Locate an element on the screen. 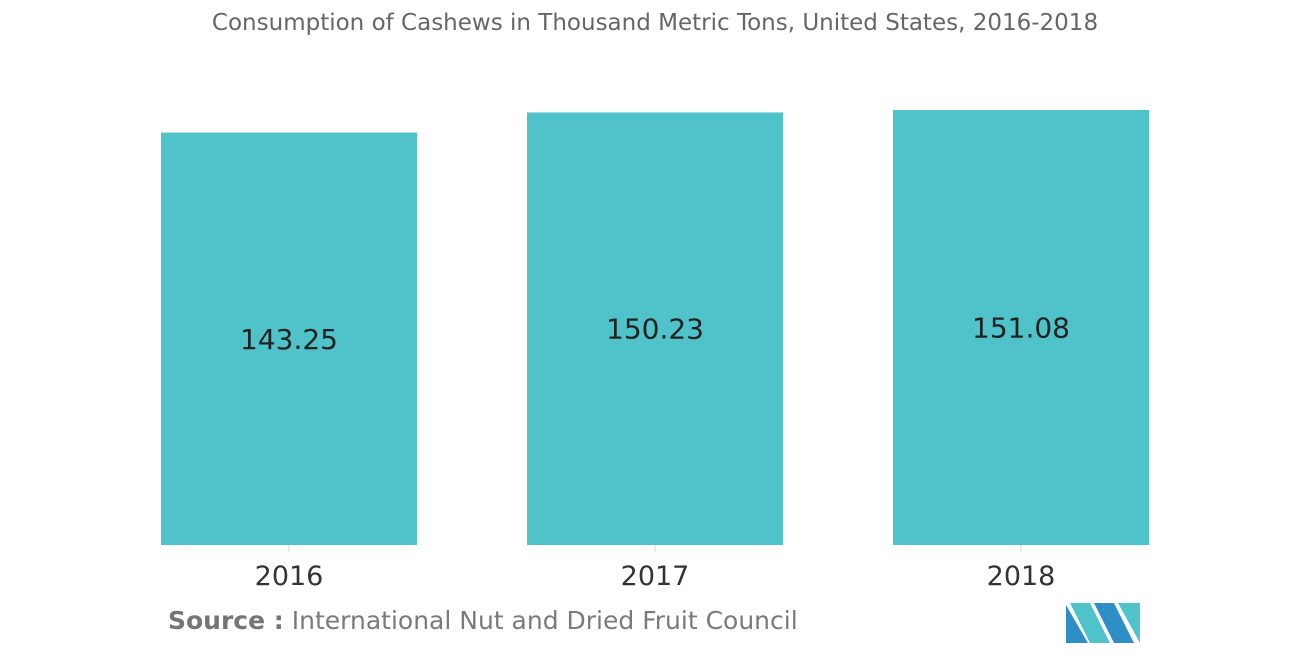  mordor-logo-icon is located at coordinates (1103, 623).